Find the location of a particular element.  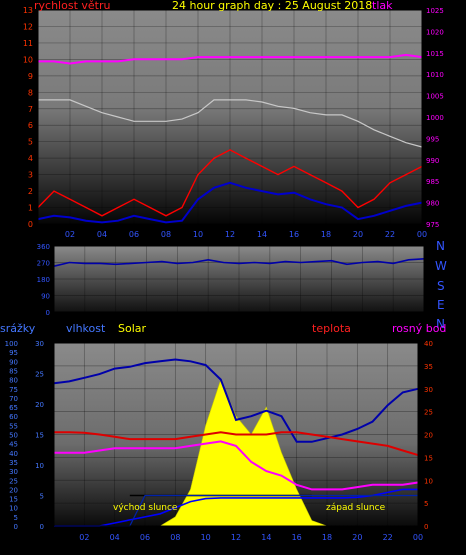

y-tick-label-left2: 10 is located at coordinates (39, 466).